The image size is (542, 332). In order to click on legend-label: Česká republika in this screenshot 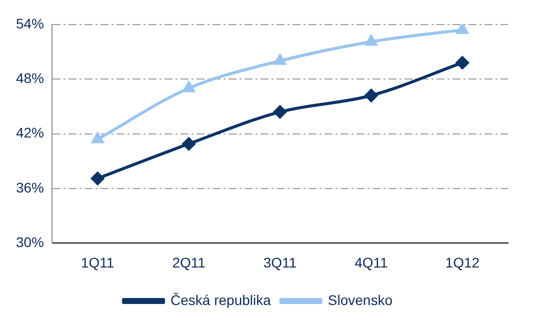, I will do `click(221, 300)`.